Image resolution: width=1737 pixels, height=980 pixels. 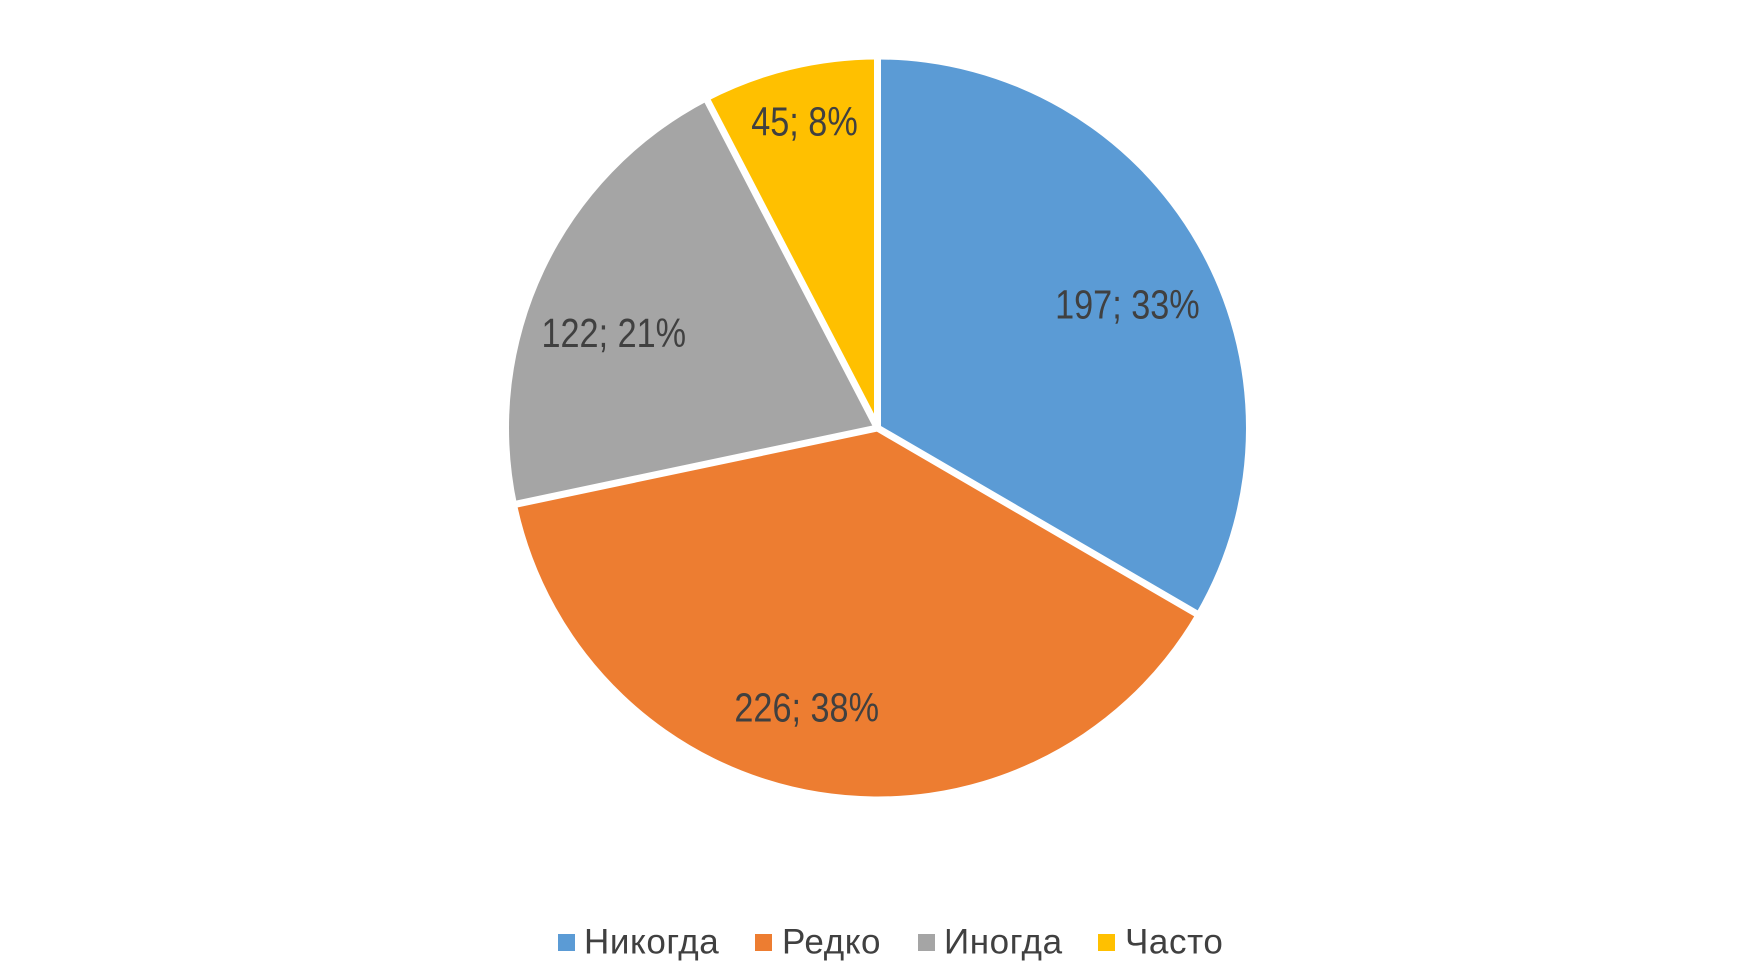 What do you see at coordinates (831, 942) in the screenshot?
I see `svg-text: Редко` at bounding box center [831, 942].